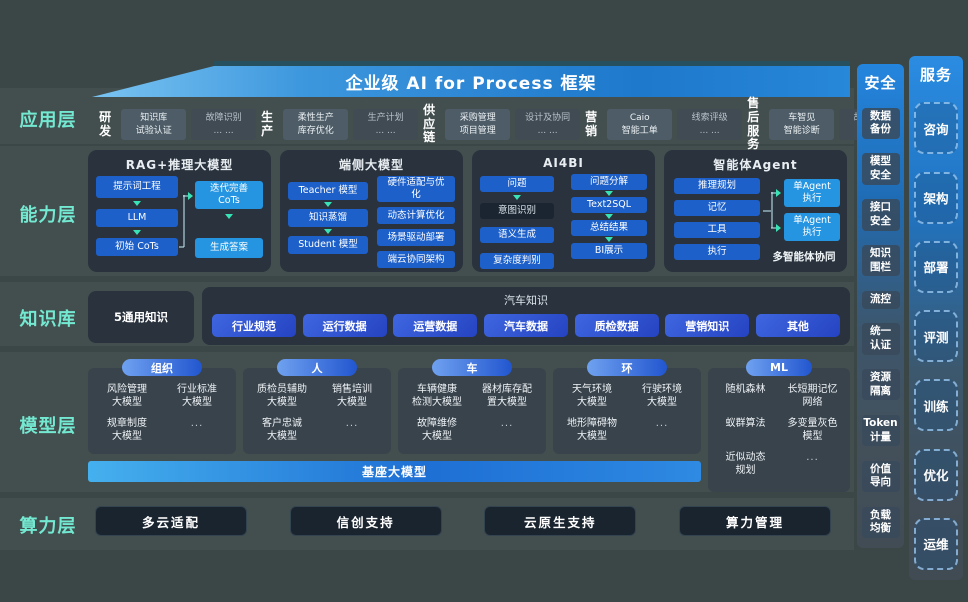  Describe the element at coordinates (609, 205) in the screenshot. I see `ai4bi-text2sql: Text2SQL` at that location.